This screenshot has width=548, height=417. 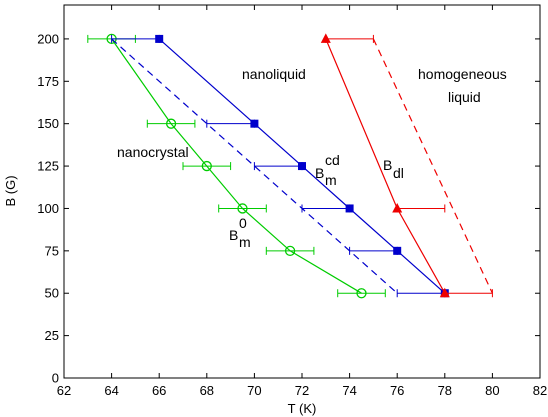 I want to click on x-tick-label: 82, so click(x=540, y=390).